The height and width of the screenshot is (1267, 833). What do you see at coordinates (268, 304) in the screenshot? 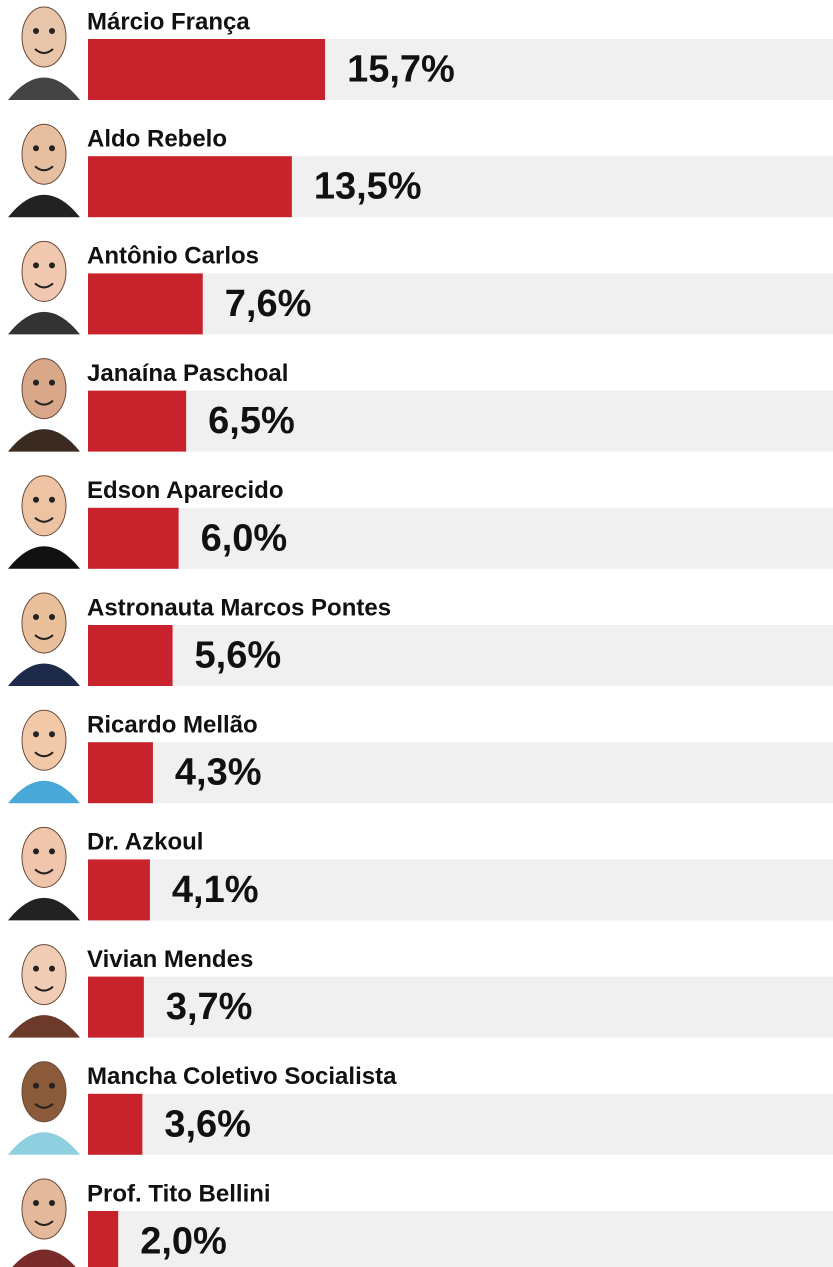
I see `value-label: 7,6%` at bounding box center [268, 304].